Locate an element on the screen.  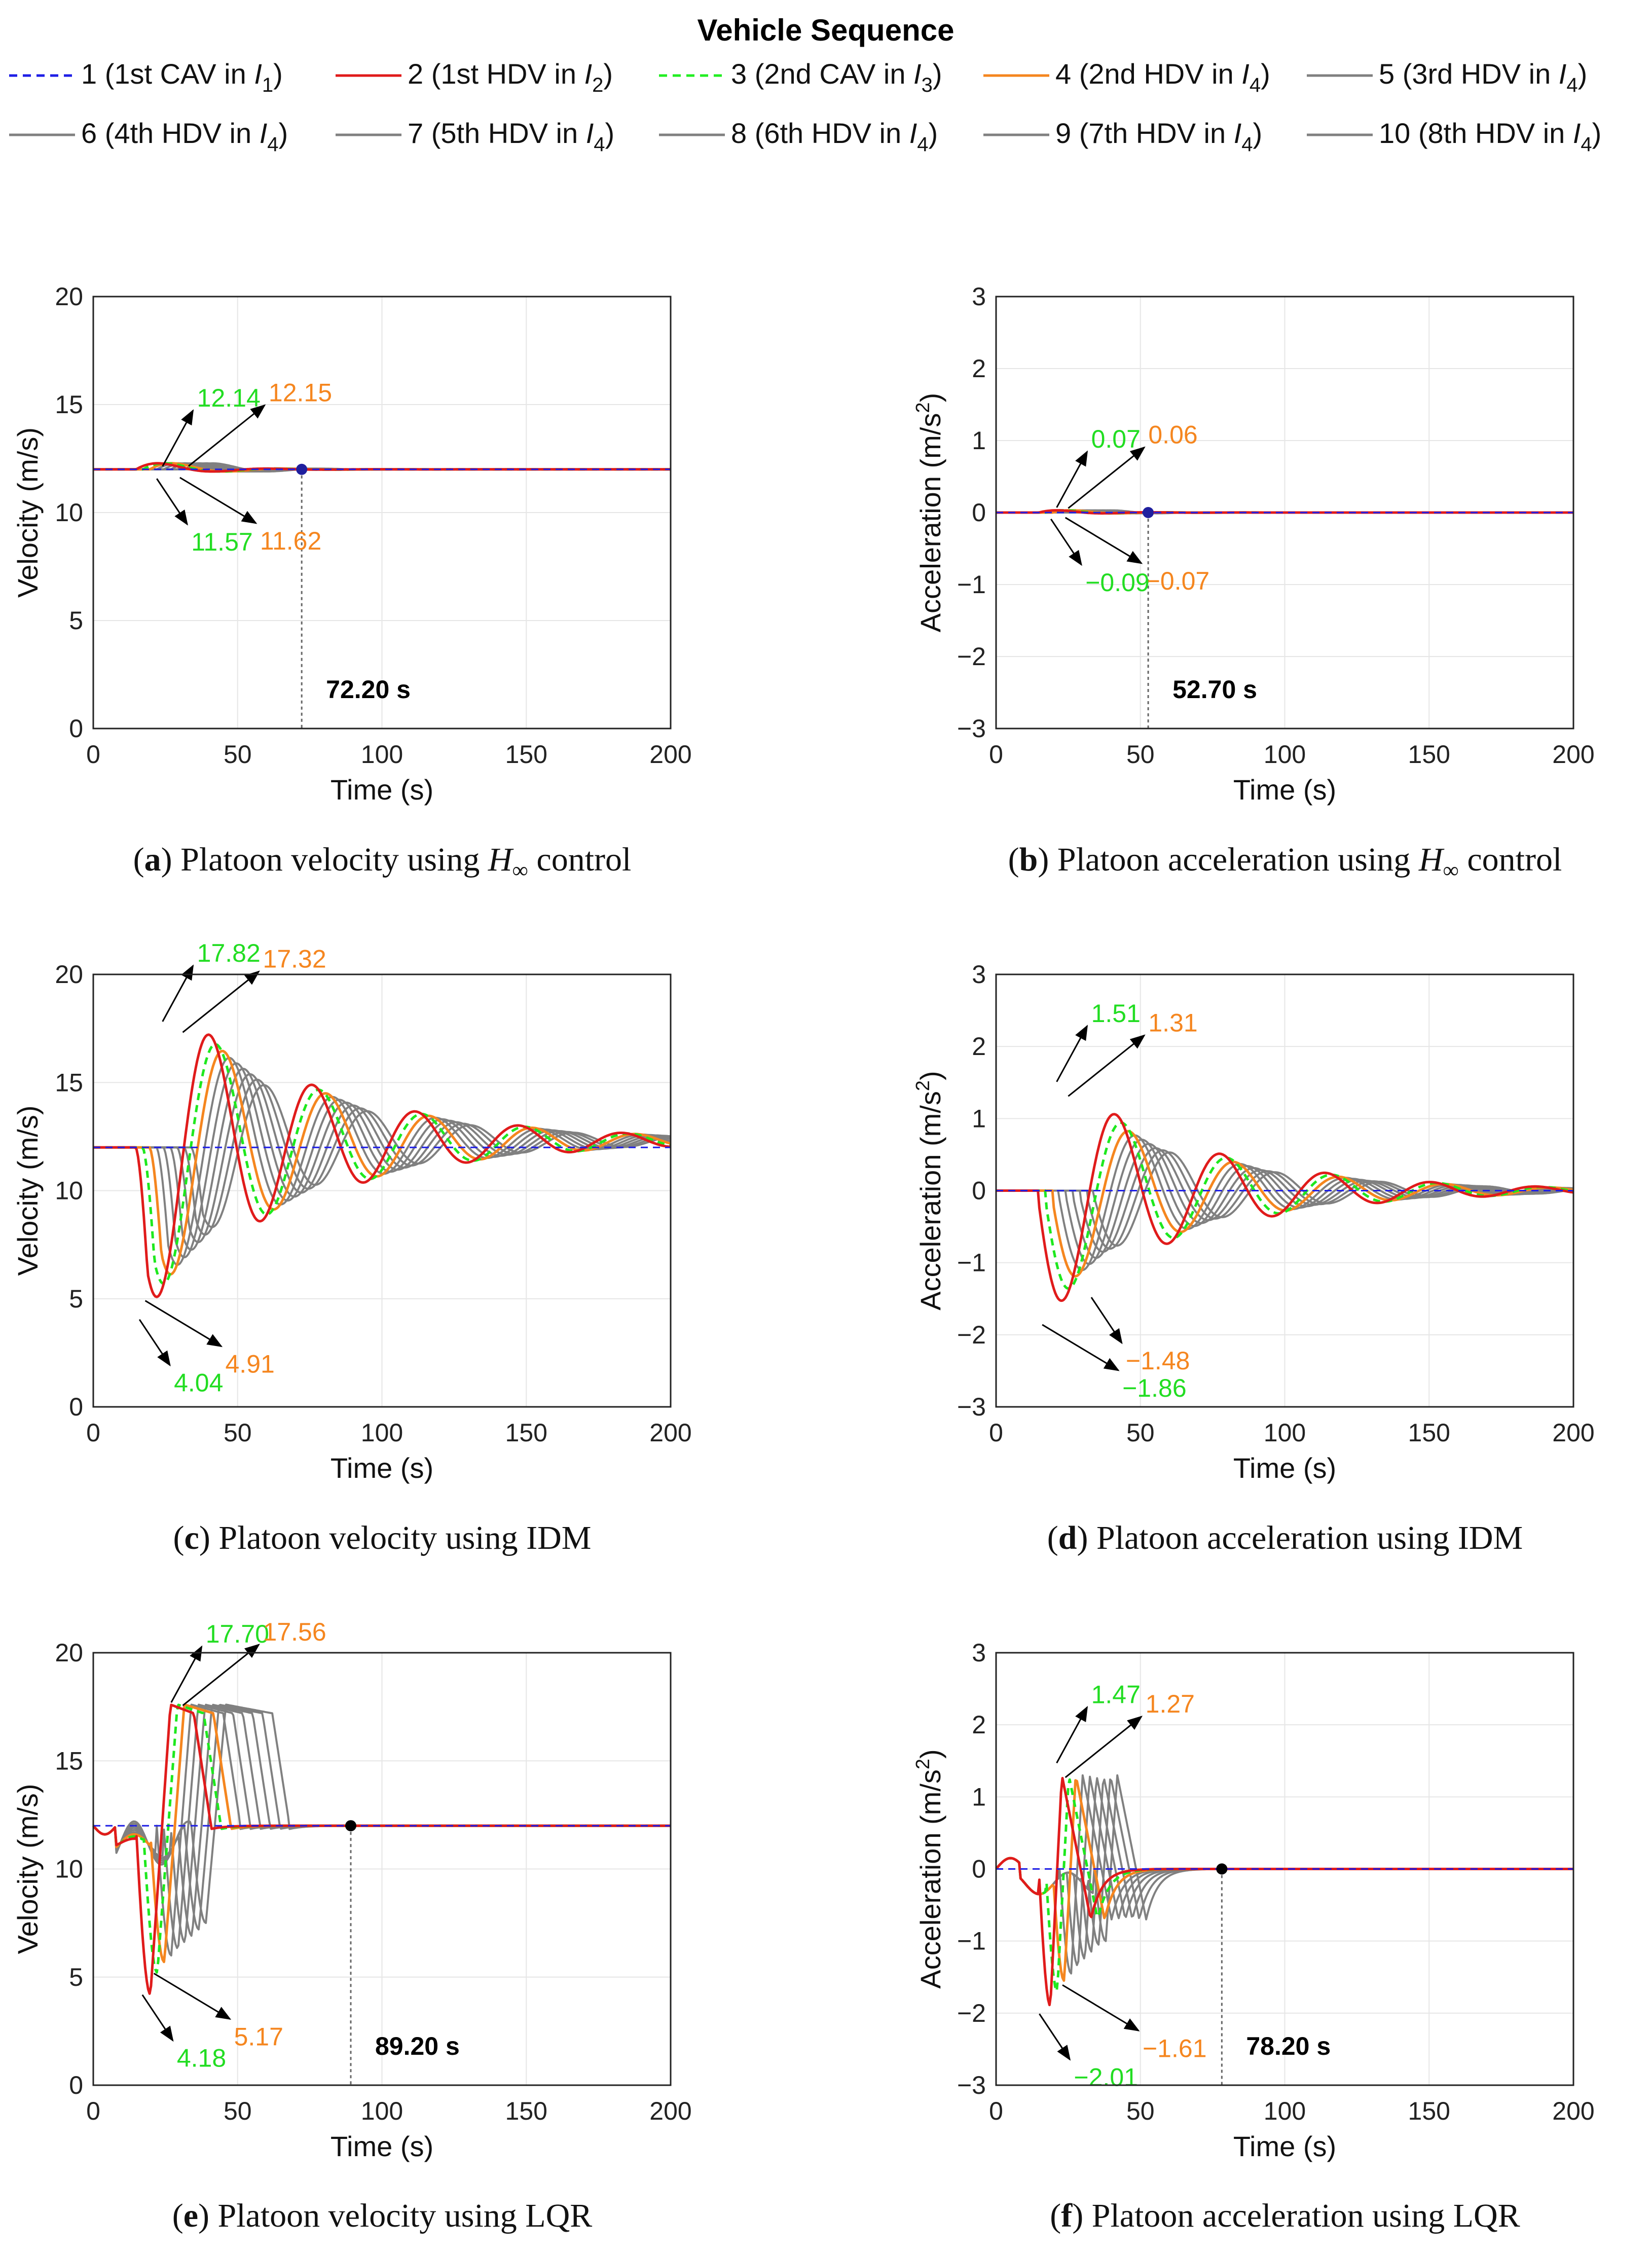
legend-label: 3 (2nd CAV in I3) is located at coordinates (836, 77).